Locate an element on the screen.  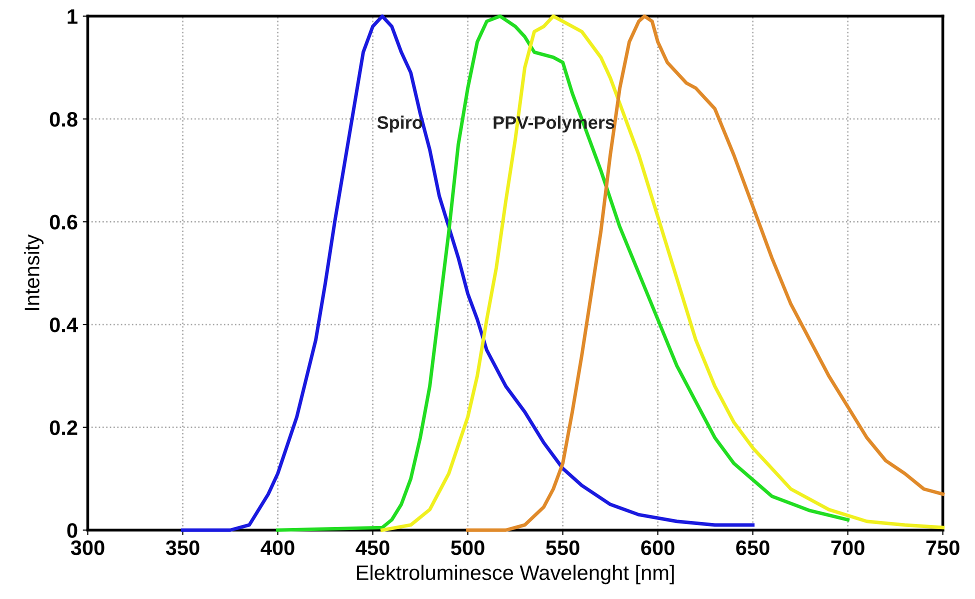
x-tick-label: 350 is located at coordinates (183, 548).